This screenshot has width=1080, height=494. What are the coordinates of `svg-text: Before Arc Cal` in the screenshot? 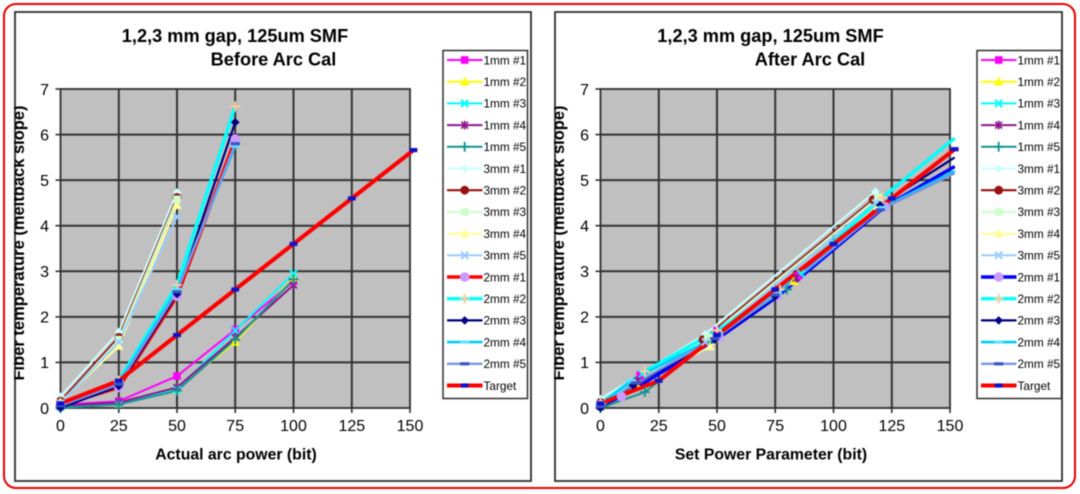 It's located at (273, 59).